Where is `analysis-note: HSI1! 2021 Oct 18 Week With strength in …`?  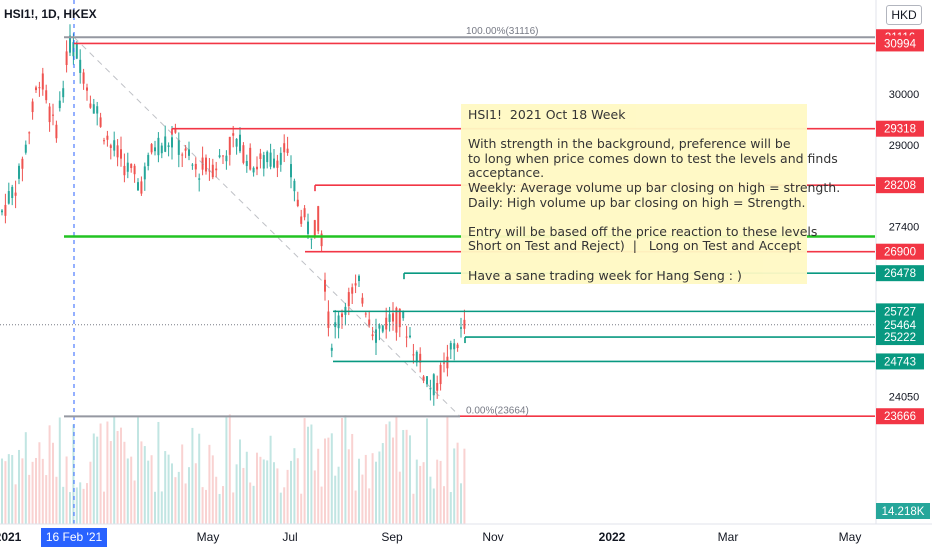
analysis-note: HSI1! 2021 Oct 18 Week With strength in … is located at coordinates (650, 194).